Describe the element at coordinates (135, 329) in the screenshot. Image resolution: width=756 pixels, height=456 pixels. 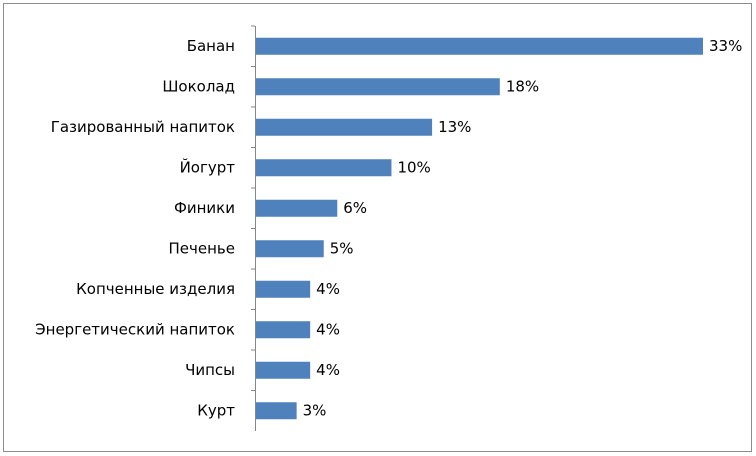
I see `category-label: Энергетический напиток` at that location.